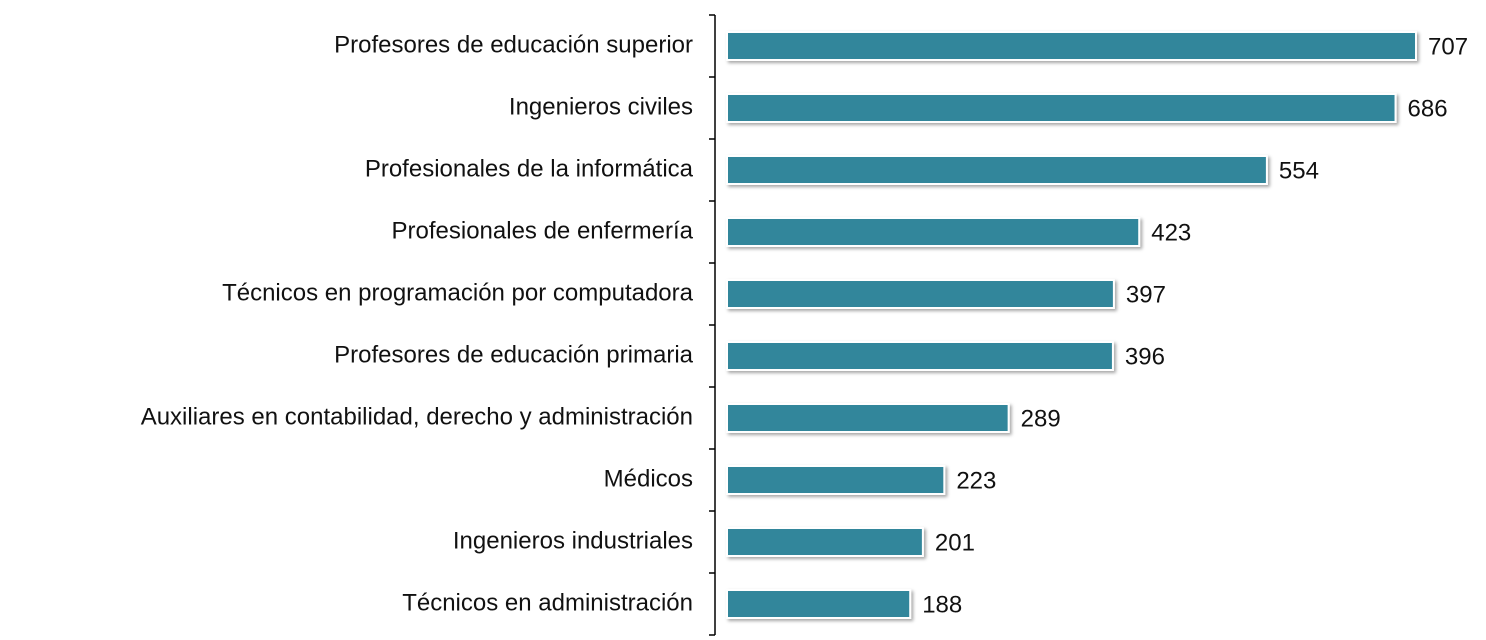  What do you see at coordinates (976, 480) in the screenshot?
I see `value-label: 223` at bounding box center [976, 480].